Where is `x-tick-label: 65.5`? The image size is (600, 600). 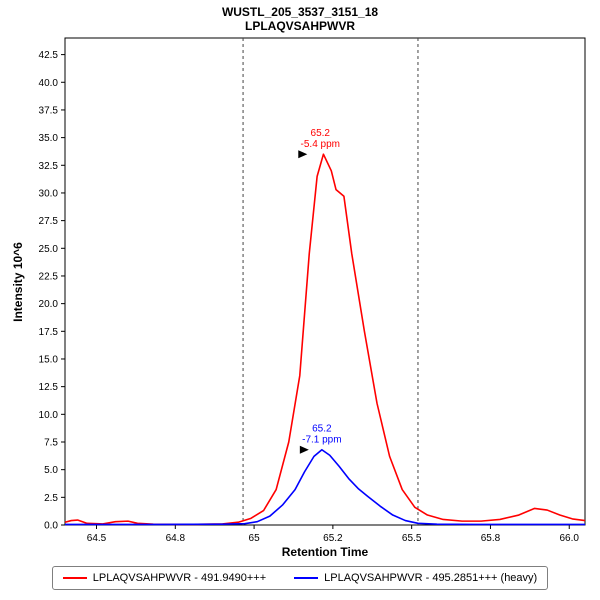
x-tick-label: 65.5 is located at coordinates (412, 538).